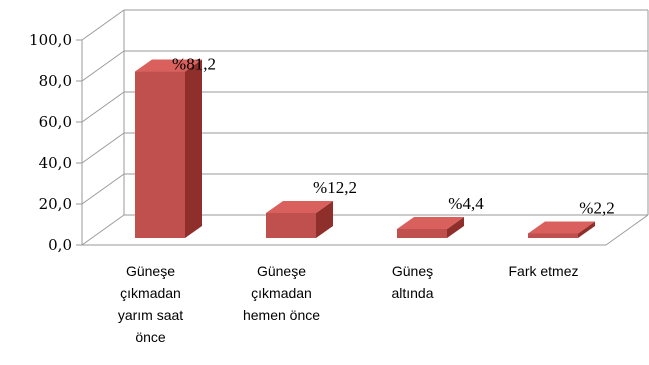 This screenshot has width=649, height=365. What do you see at coordinates (50, 40) in the screenshot?
I see `y-tick-label: 100,0` at bounding box center [50, 40].